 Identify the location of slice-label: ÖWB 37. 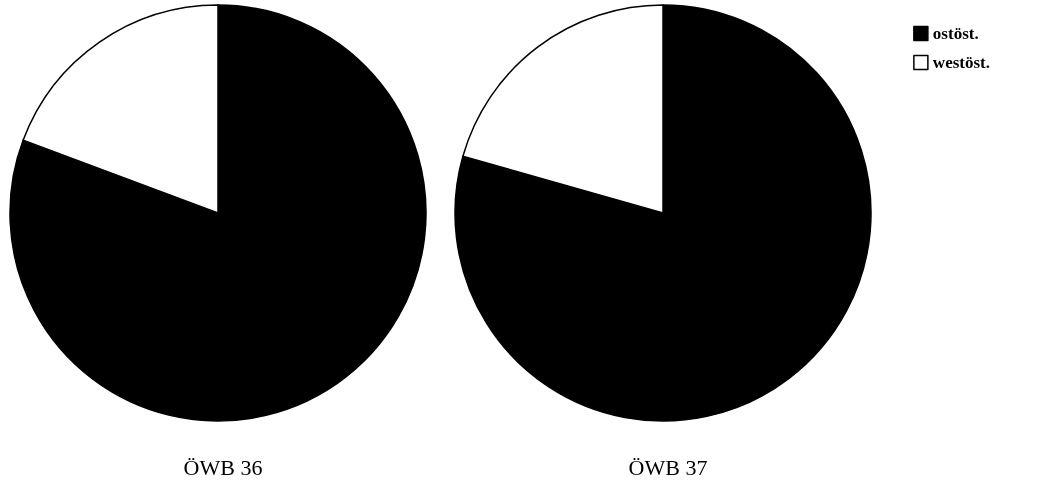
(668, 467).